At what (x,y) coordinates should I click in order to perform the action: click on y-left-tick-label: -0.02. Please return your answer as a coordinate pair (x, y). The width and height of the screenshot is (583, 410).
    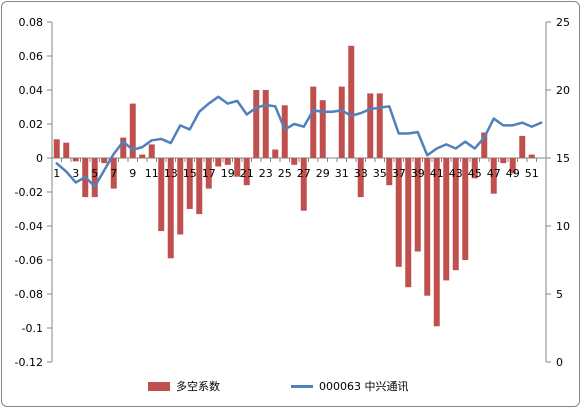
    Looking at the image, I should click on (29, 192).